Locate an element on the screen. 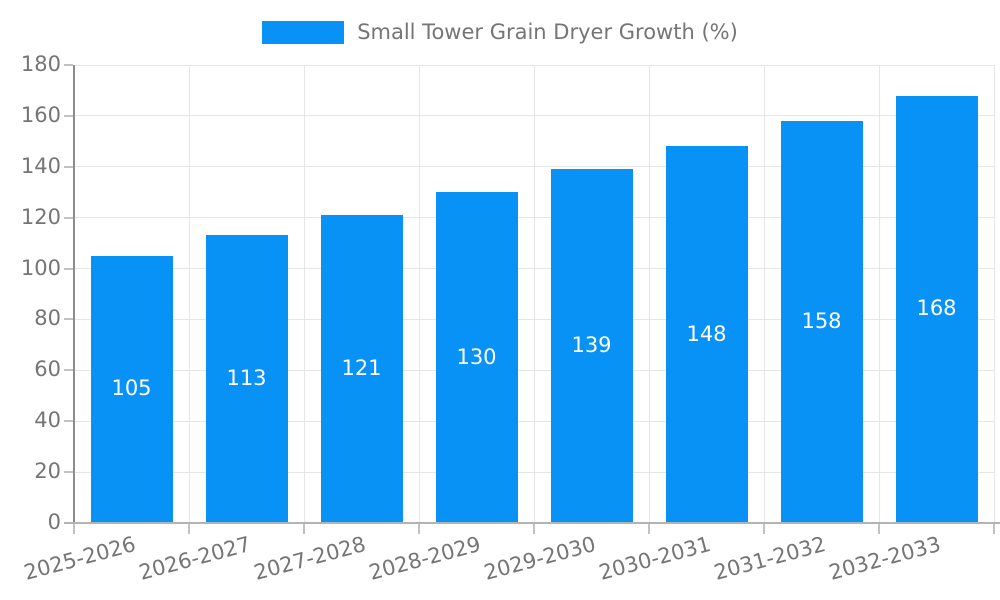 This screenshot has height=600, width=1000. bar-2027-2028: 121 is located at coordinates (361, 369).